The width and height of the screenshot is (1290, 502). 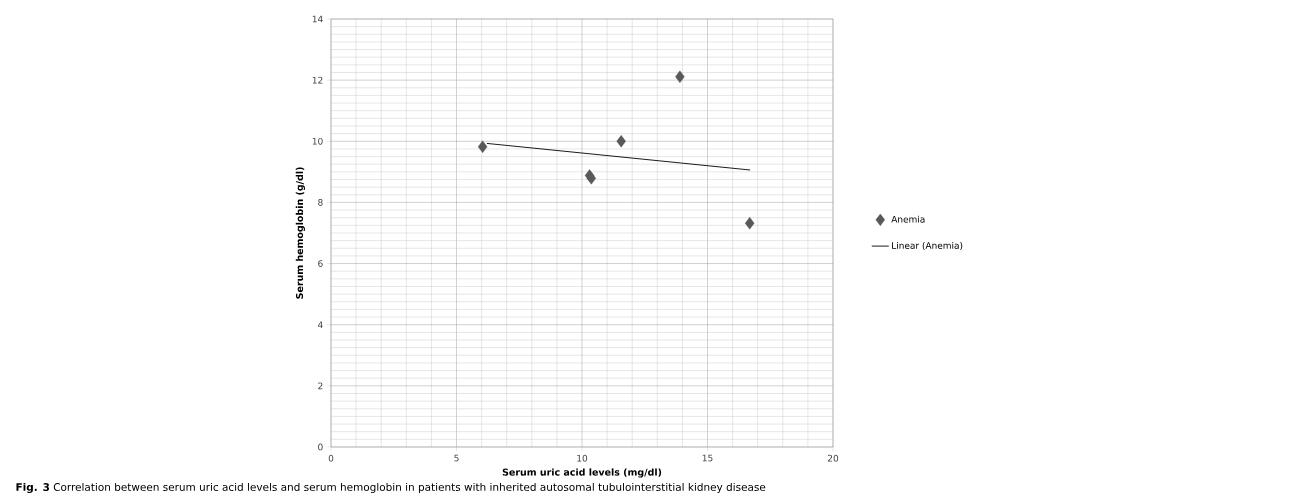 What do you see at coordinates (320, 447) in the screenshot?
I see `y-tick-label: 0` at bounding box center [320, 447].